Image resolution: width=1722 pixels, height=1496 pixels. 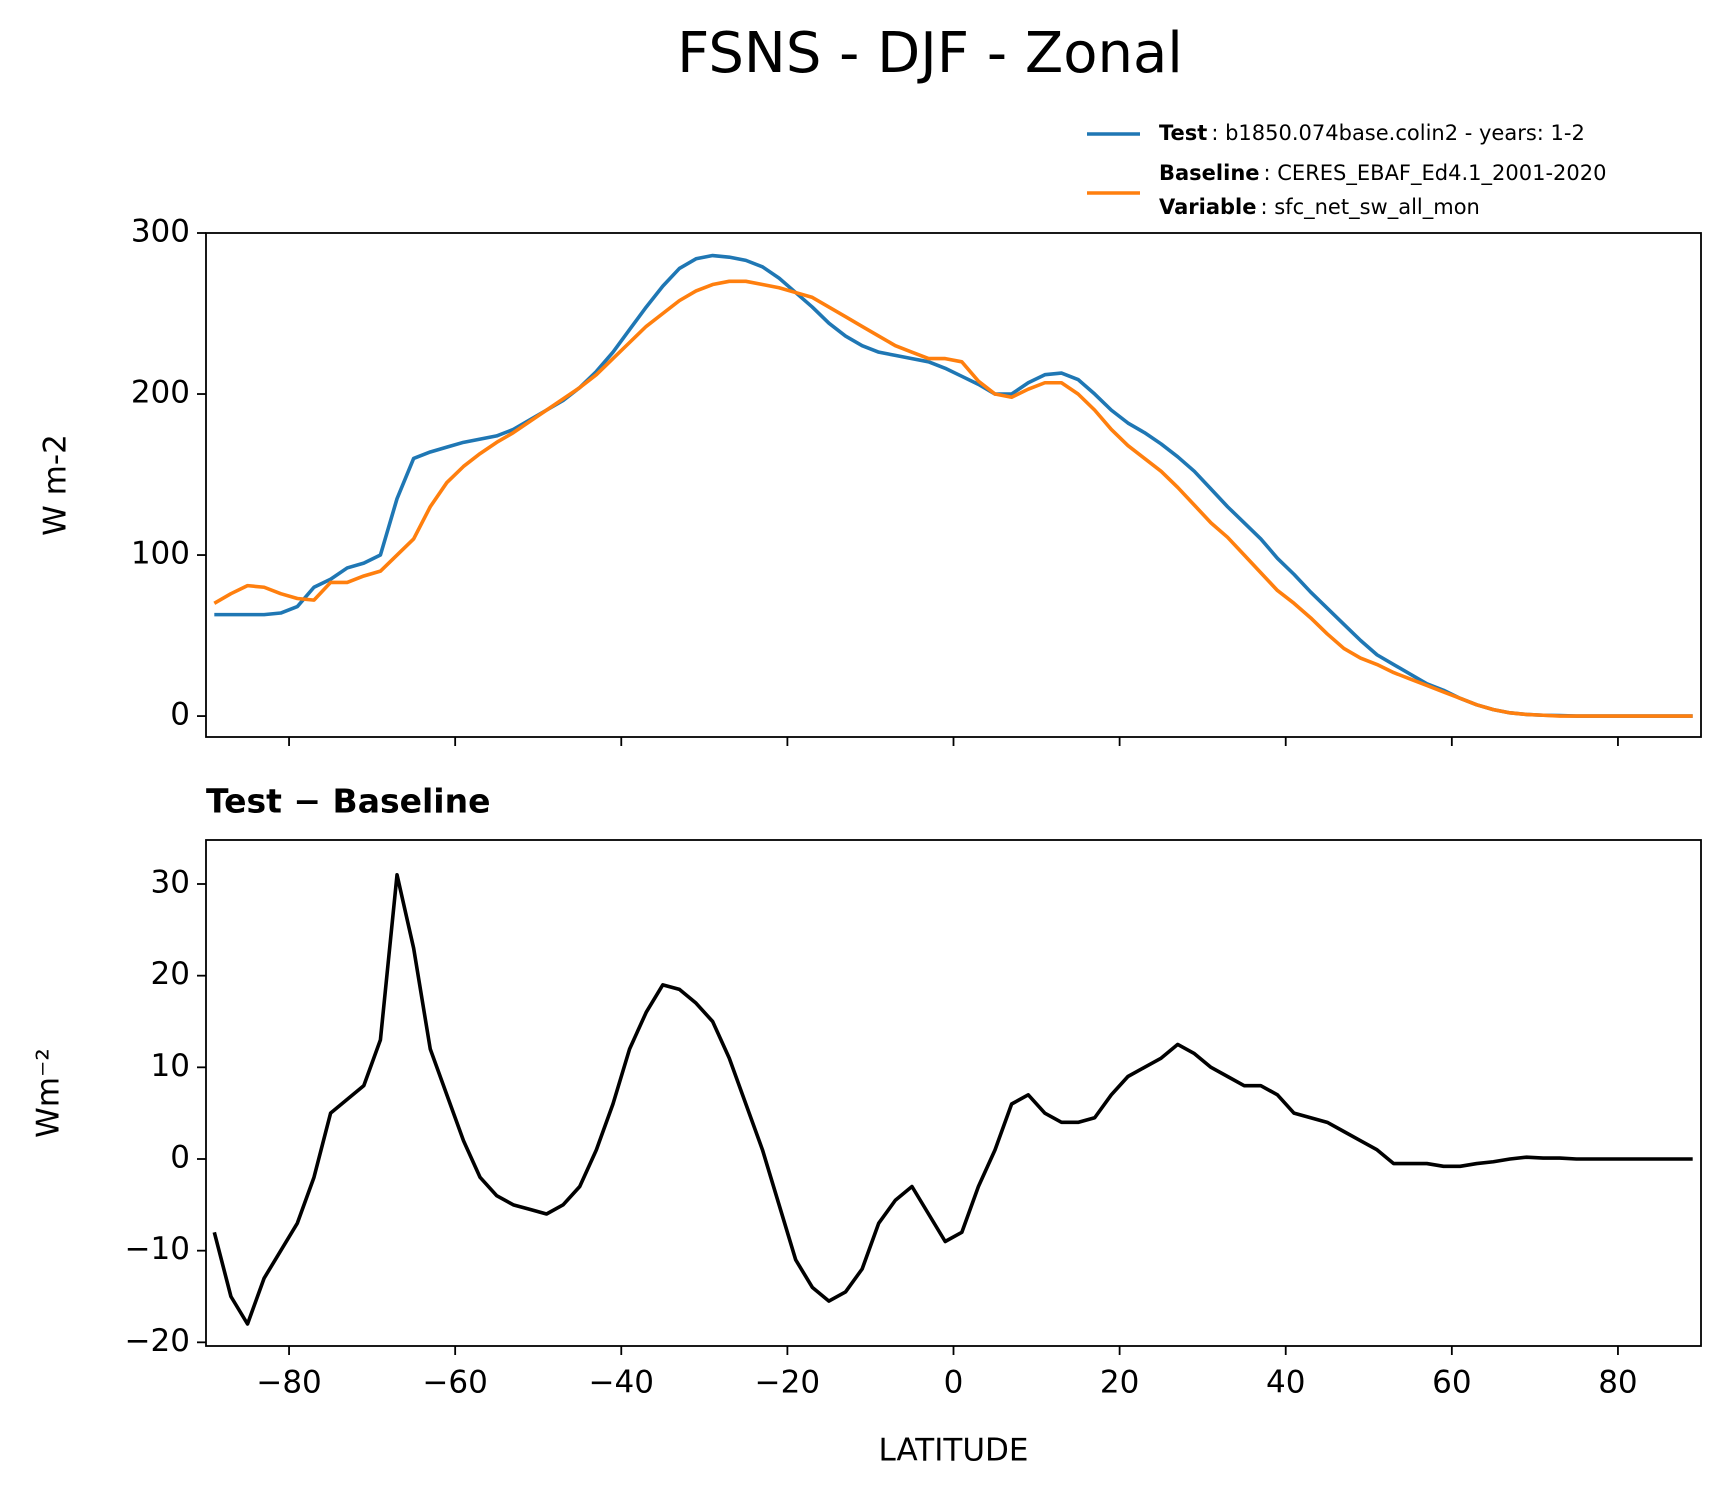 What do you see at coordinates (348, 801) in the screenshot?
I see `subplot-title: Test − Baseline` at bounding box center [348, 801].